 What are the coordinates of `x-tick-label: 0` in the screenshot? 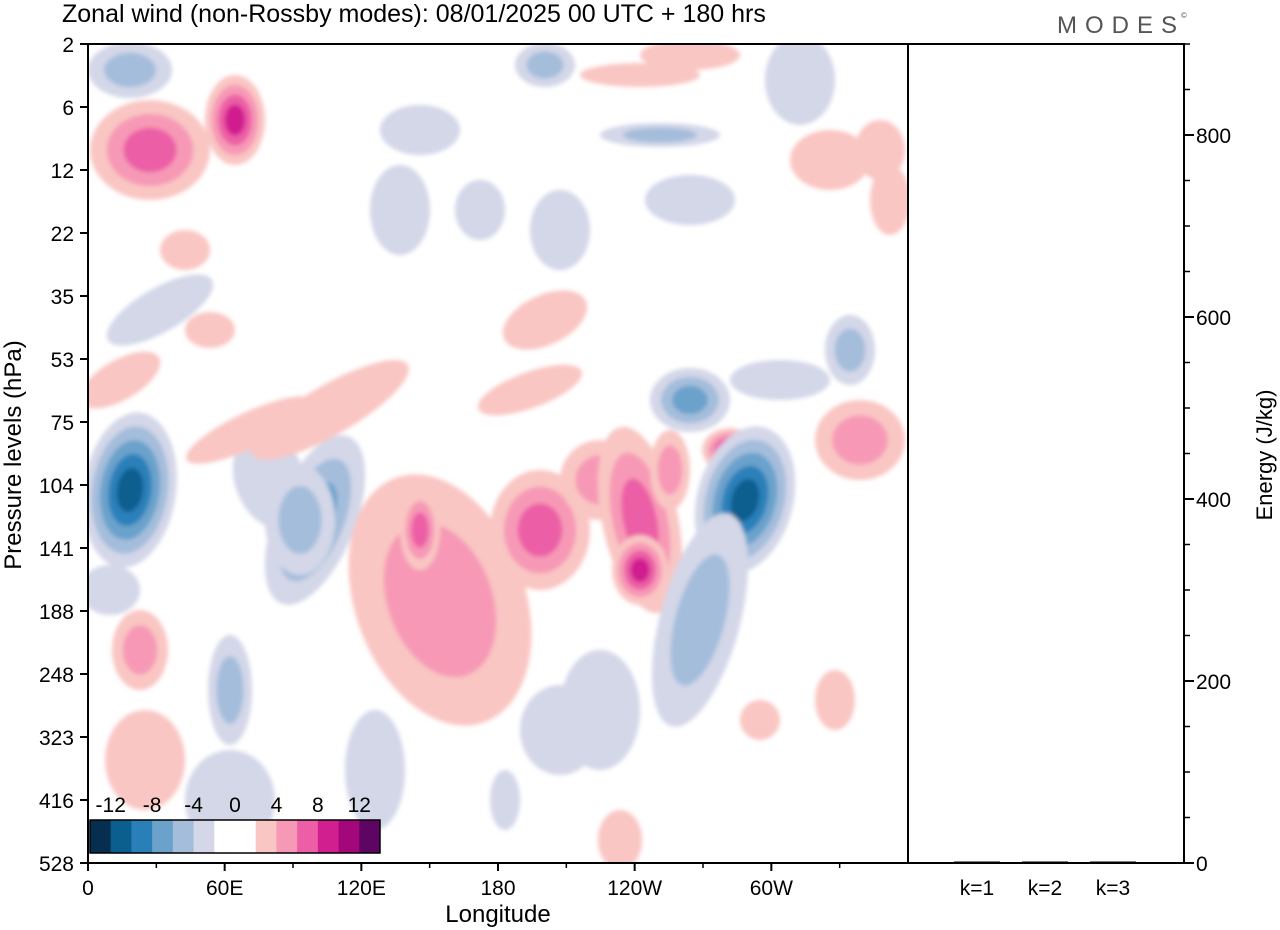 It's located at (88, 888).